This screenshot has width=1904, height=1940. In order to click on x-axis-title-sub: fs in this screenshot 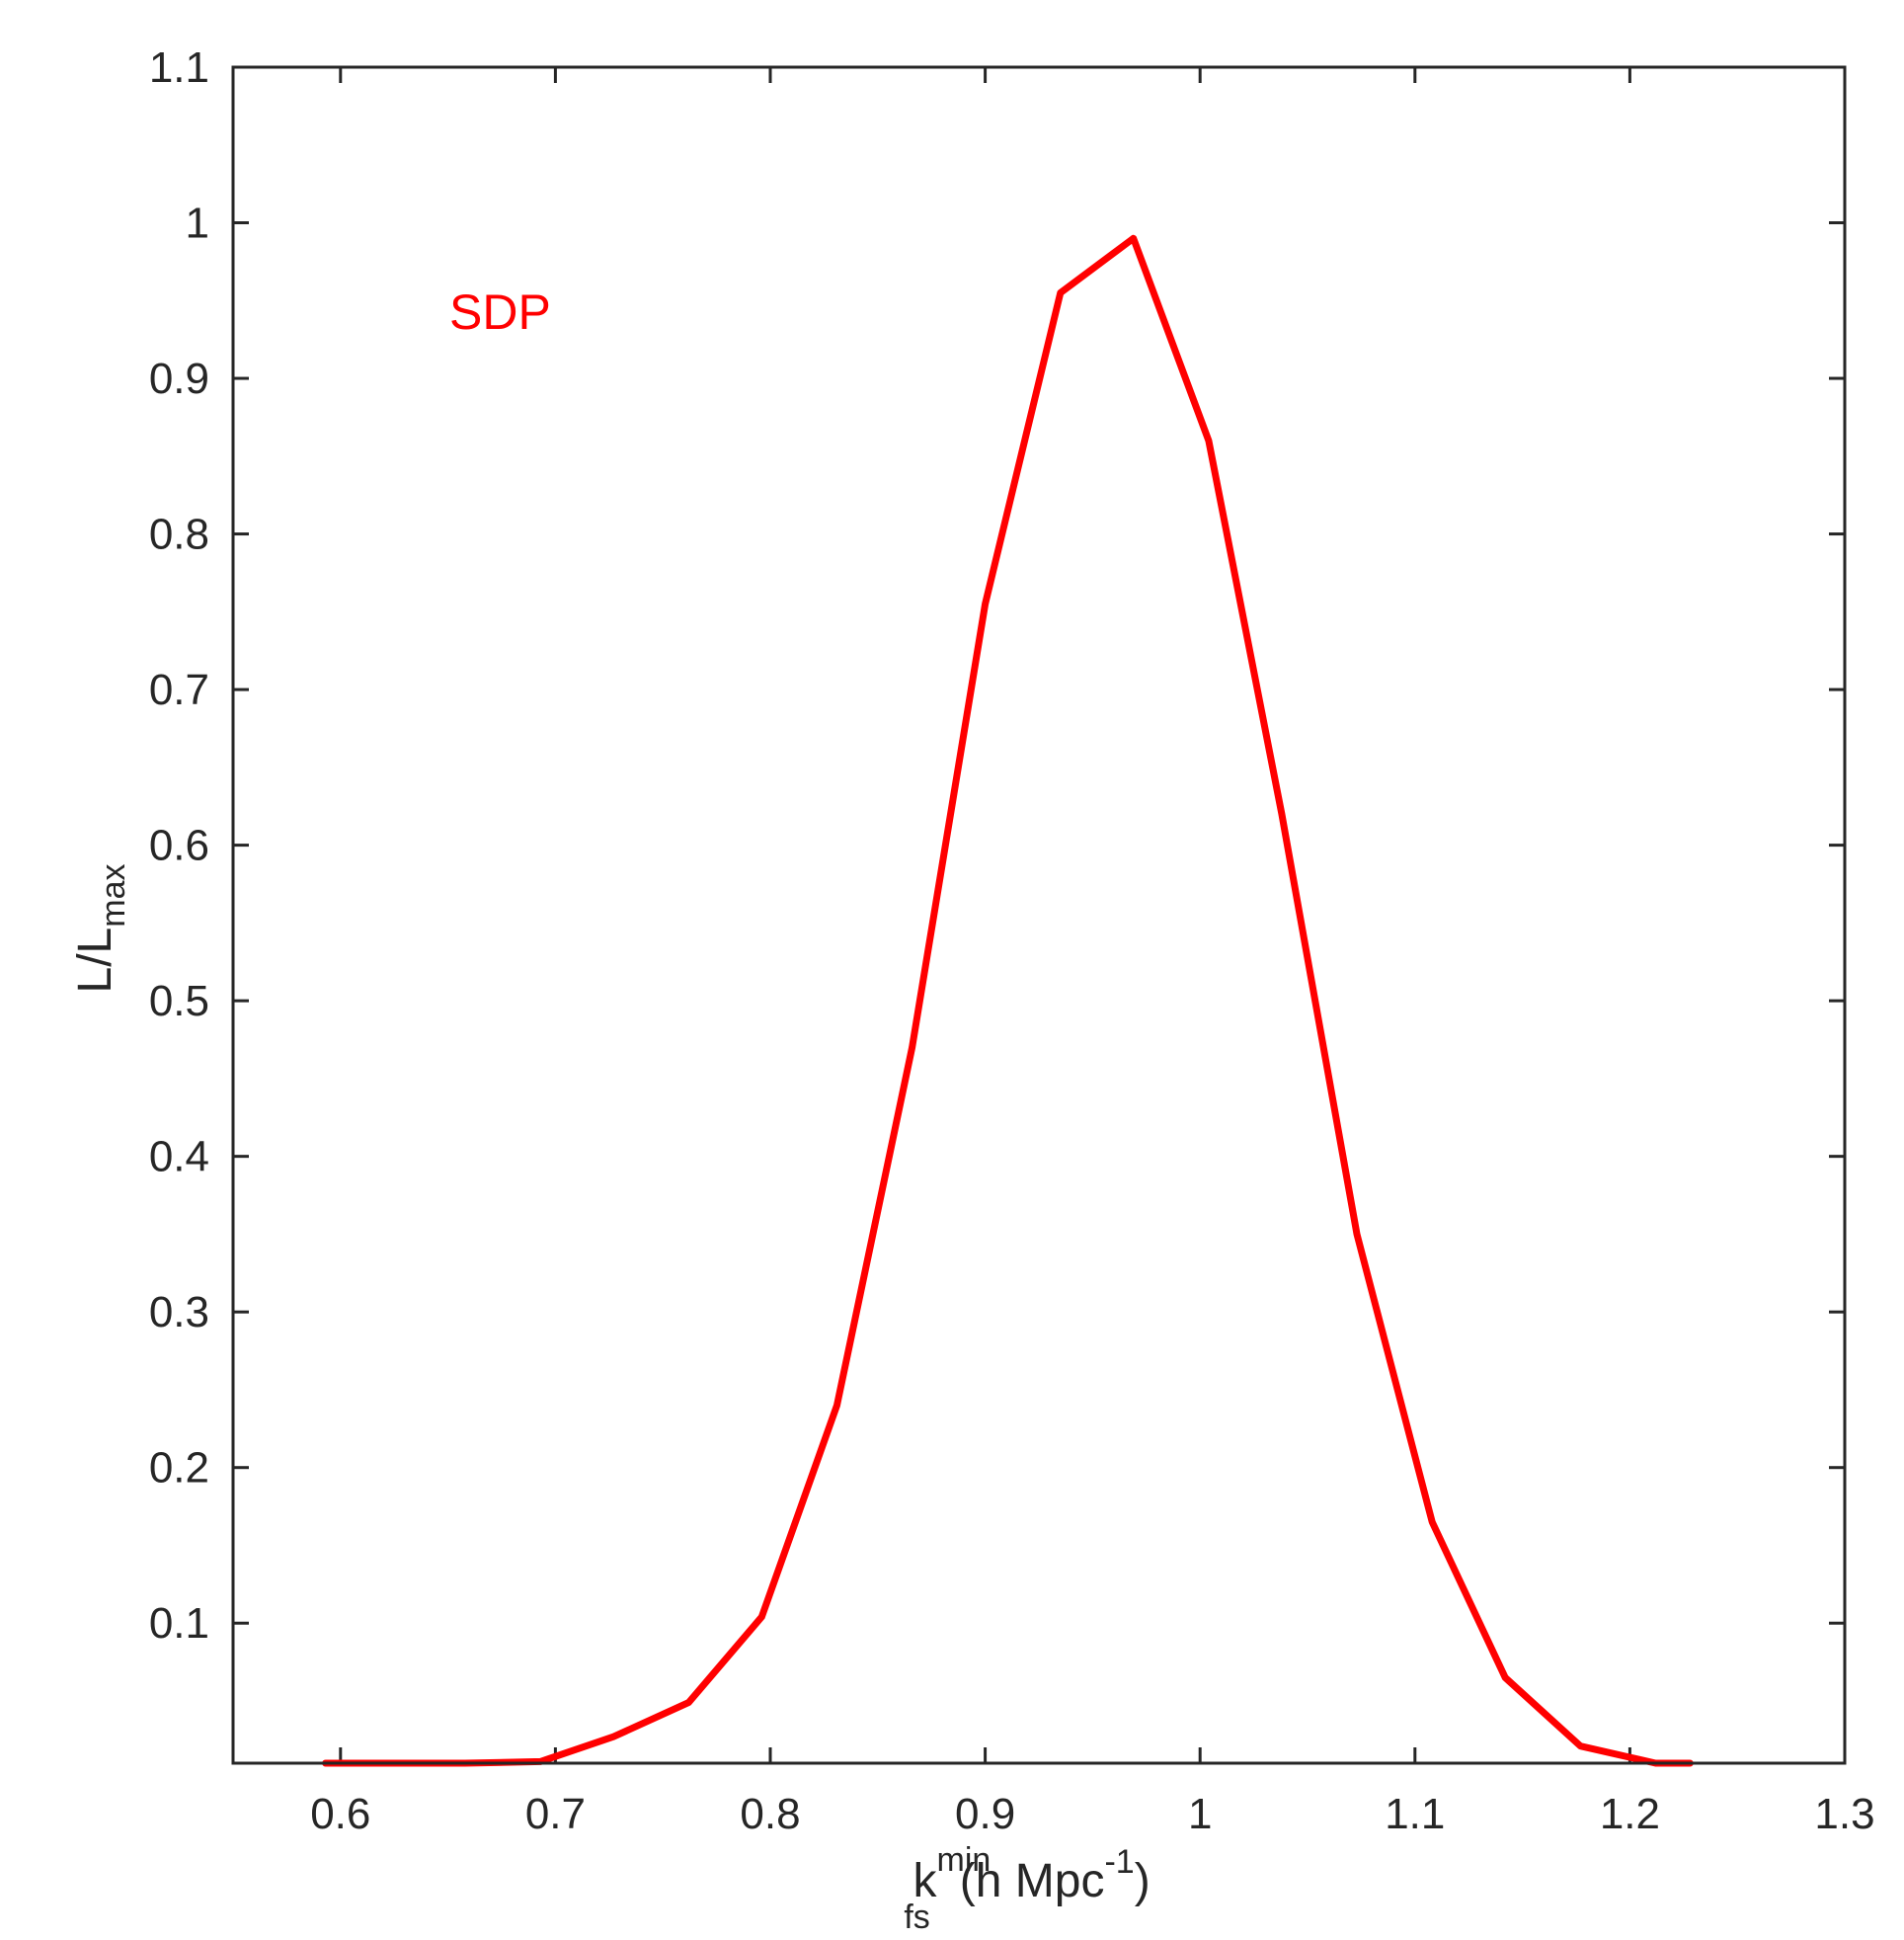, I will do `click(916, 1917)`.